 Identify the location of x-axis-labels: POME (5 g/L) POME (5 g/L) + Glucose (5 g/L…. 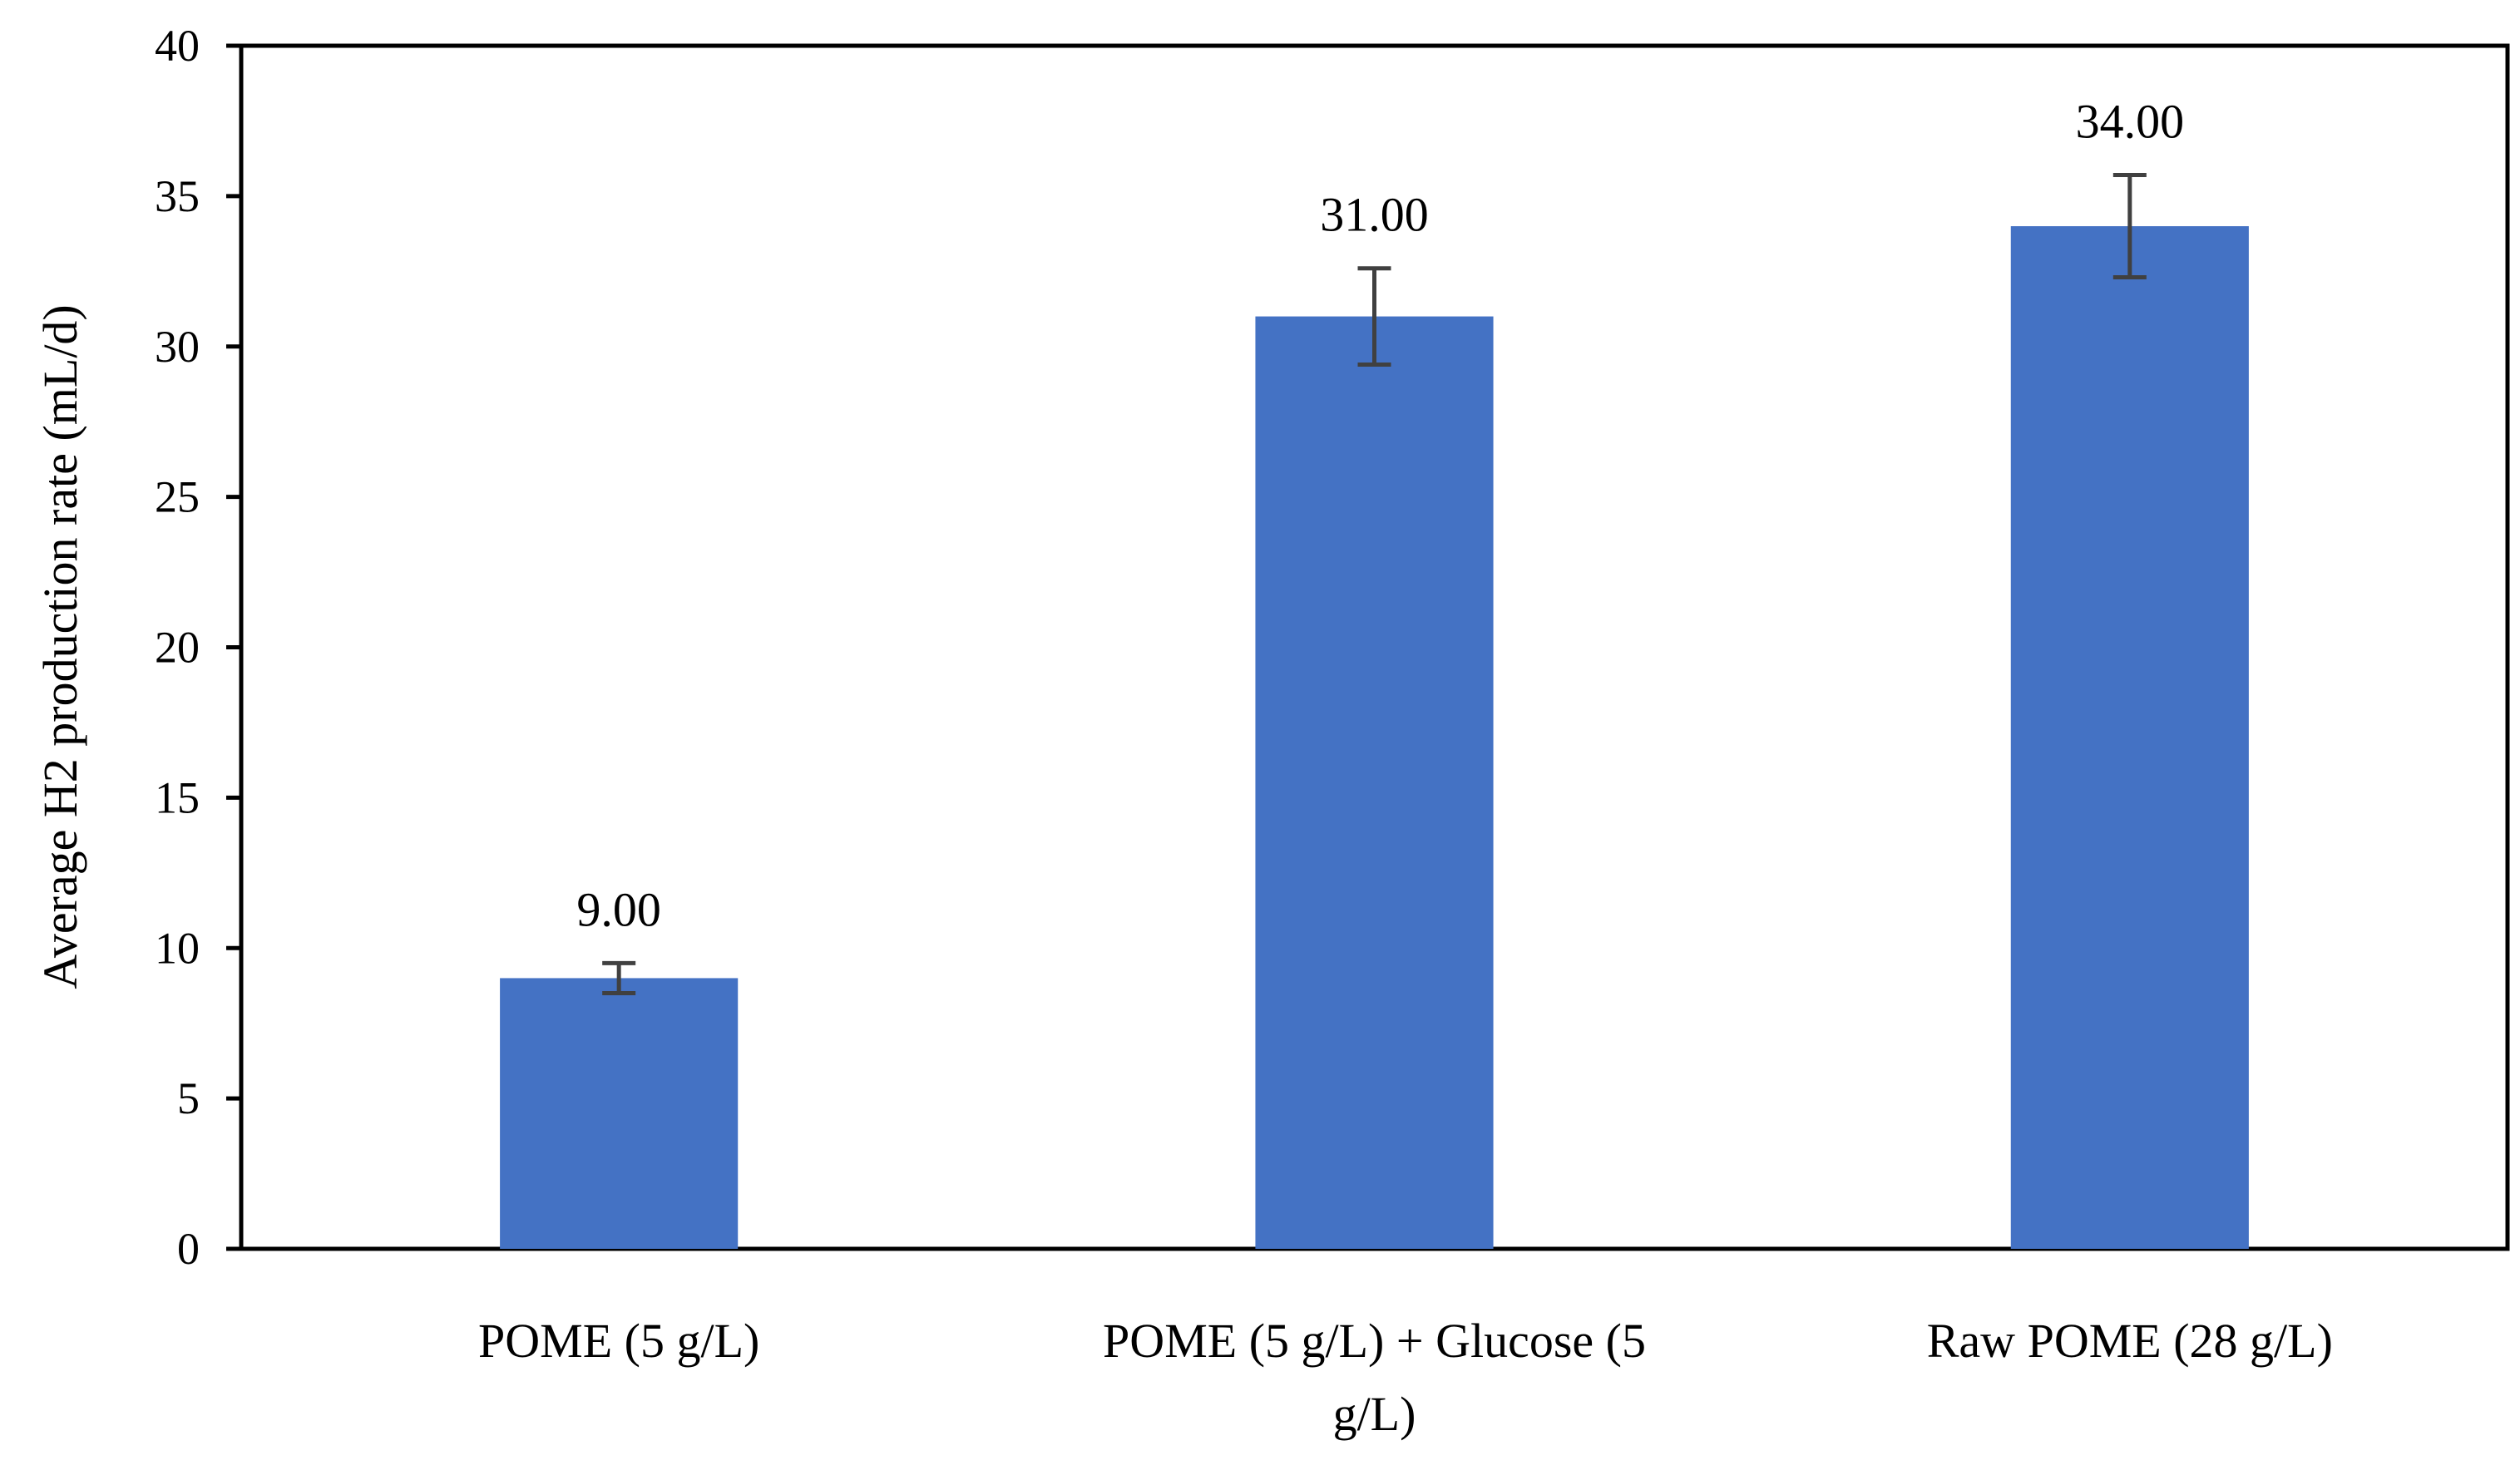
(1405, 1377).